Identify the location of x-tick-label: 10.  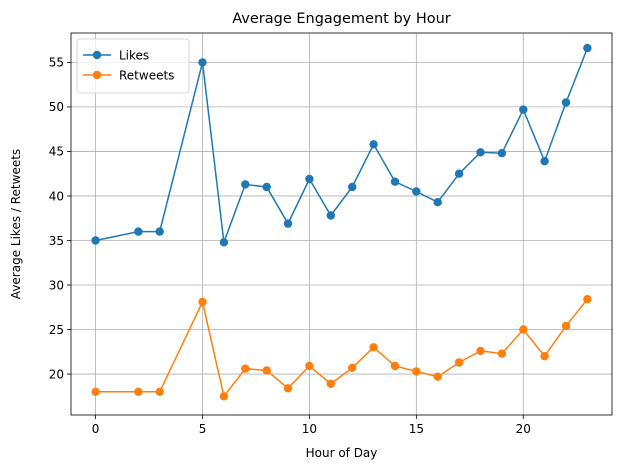
(309, 429).